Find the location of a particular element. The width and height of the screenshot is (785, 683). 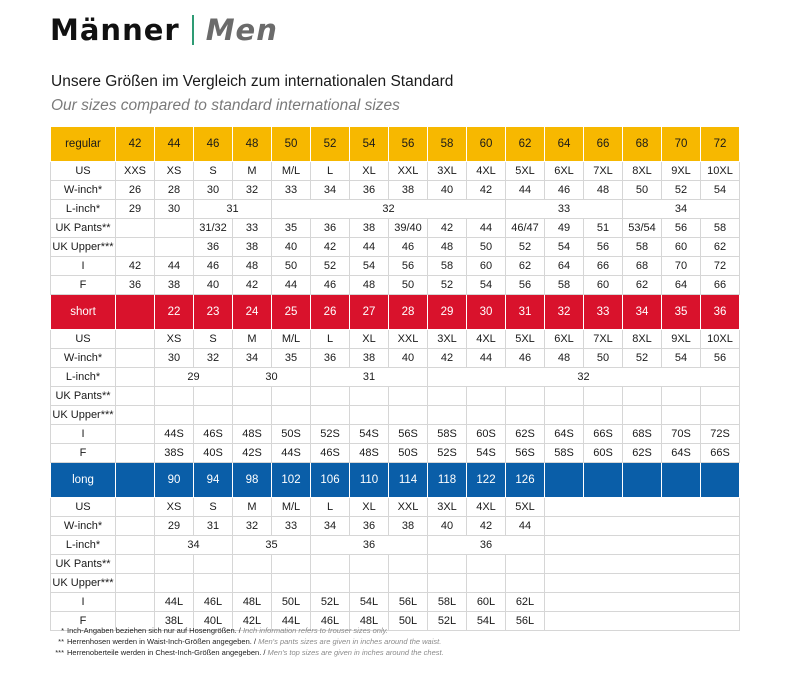

section-header-regular: regular 42 44 46 48 50 52 54 56 58 60 62 64 66 68 70 72 is located at coordinates (395, 144).